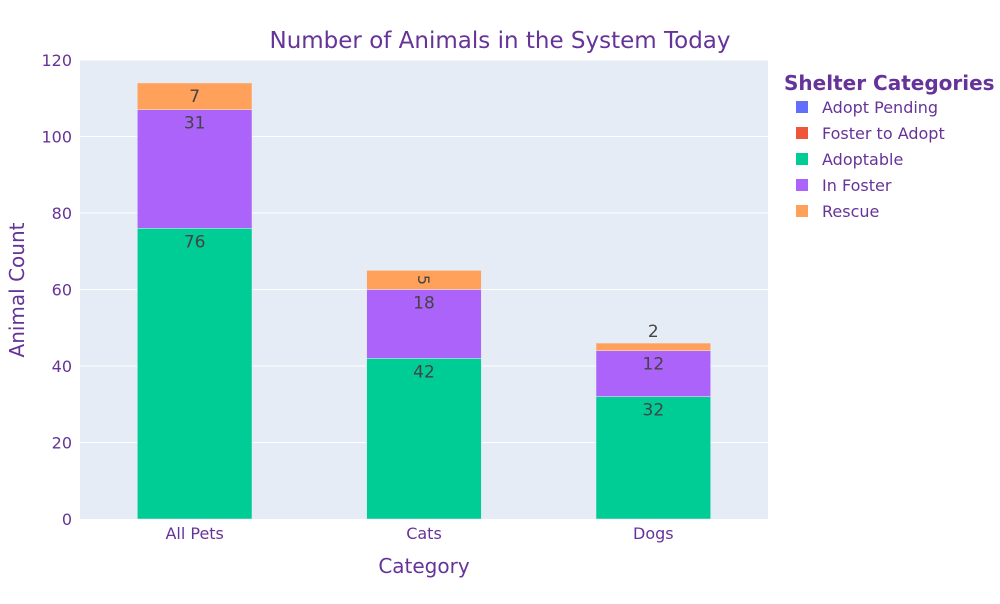 Image resolution: width=1000 pixels, height=604 pixels. What do you see at coordinates (883, 133) in the screenshot?
I see `legend-label: Foster to Adopt` at bounding box center [883, 133].